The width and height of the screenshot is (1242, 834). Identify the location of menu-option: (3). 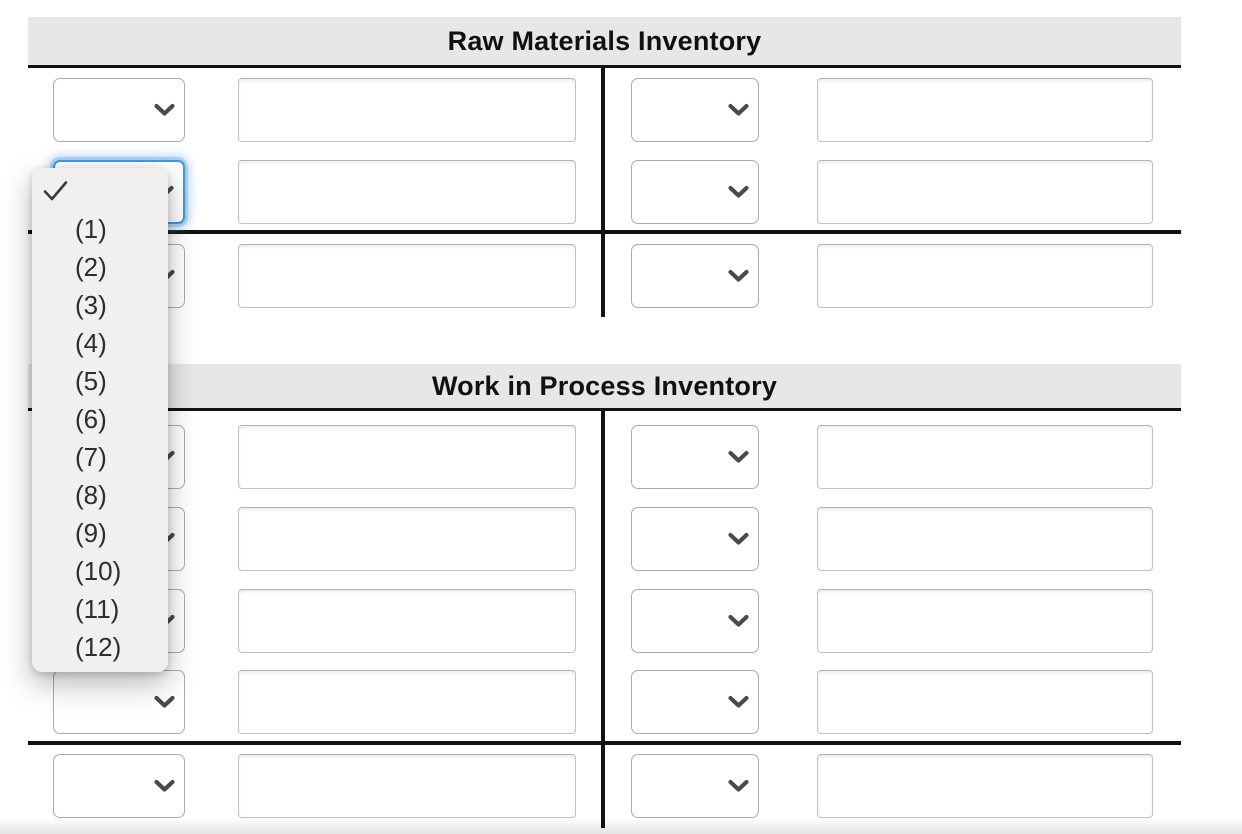
(100, 305).